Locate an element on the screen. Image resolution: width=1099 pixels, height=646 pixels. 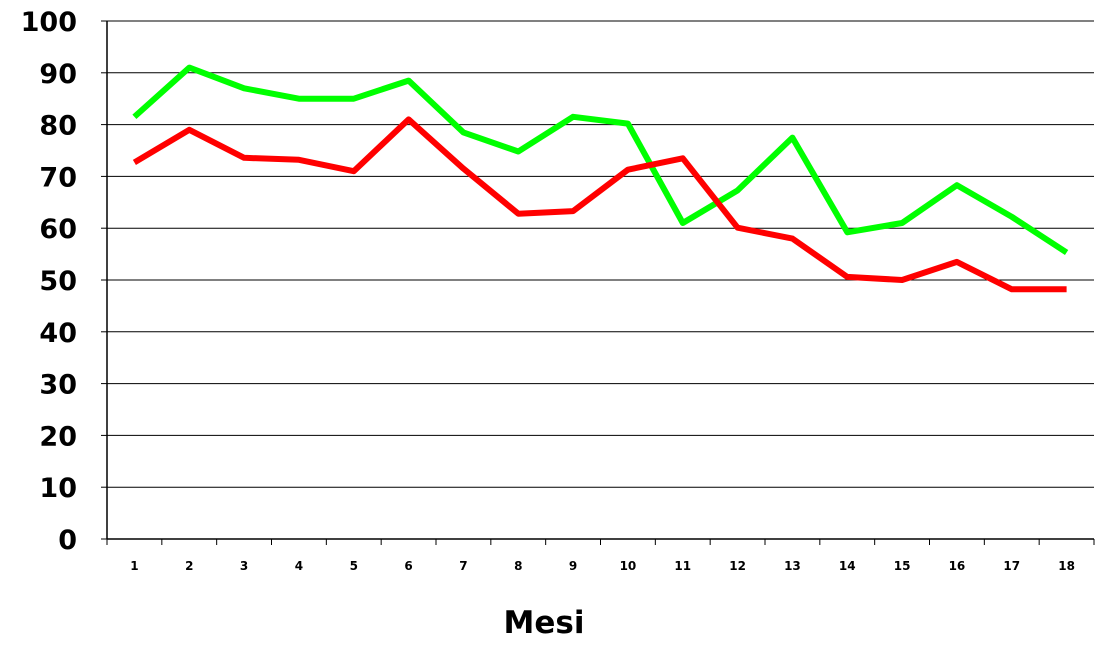
x-tick-label: 8 is located at coordinates (518, 566).